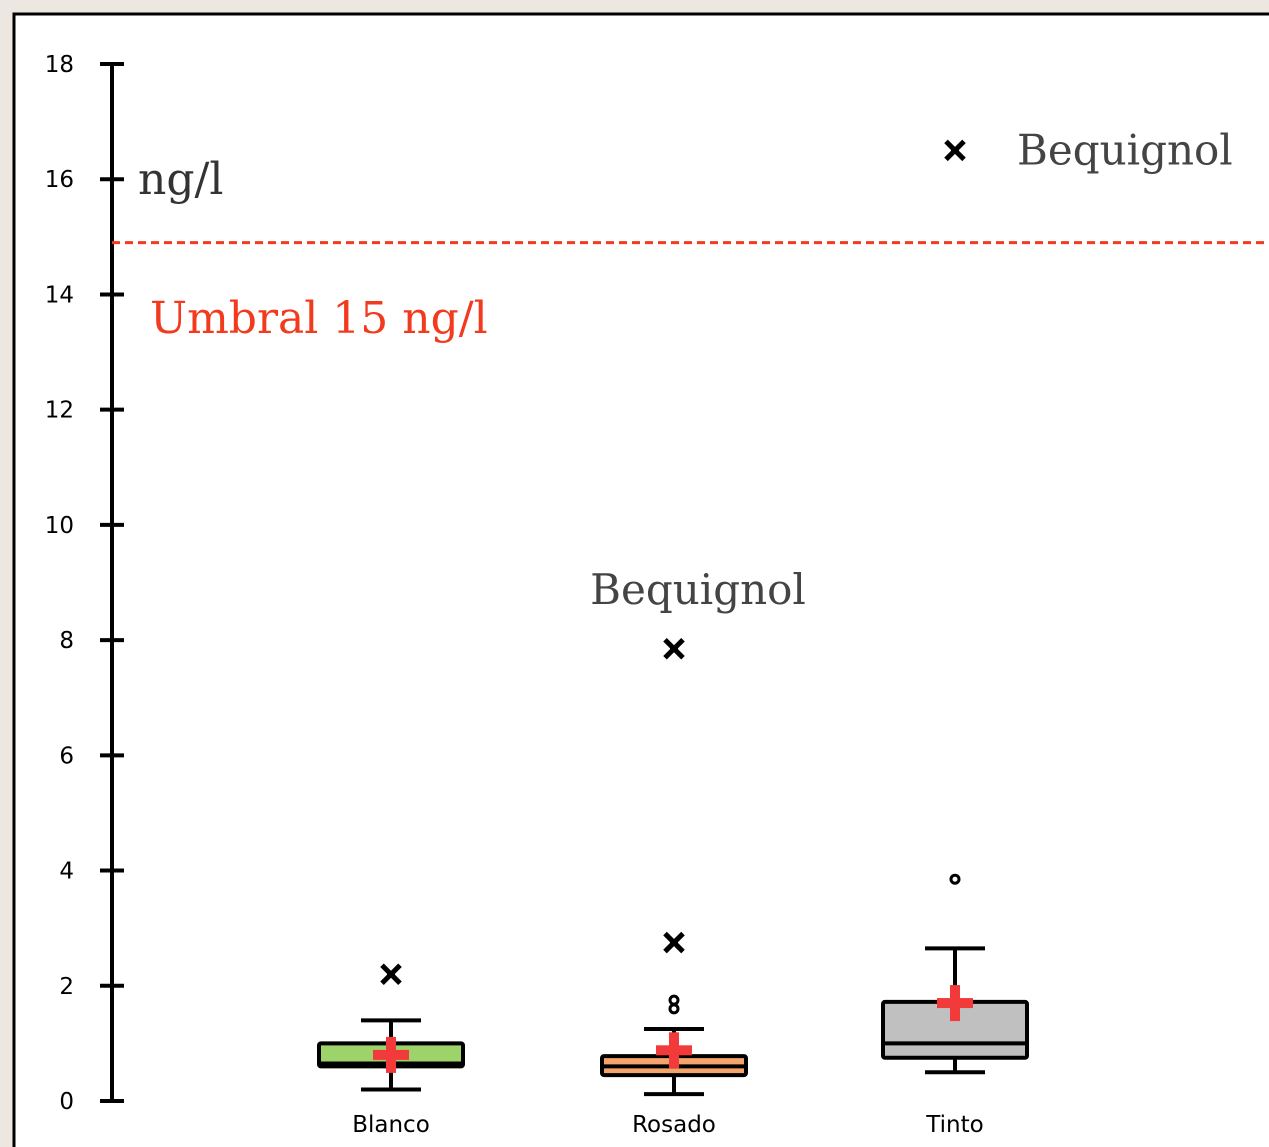 The width and height of the screenshot is (1269, 1147). Describe the element at coordinates (66, 1102) in the screenshot. I see `y-tick-label: 0` at that location.